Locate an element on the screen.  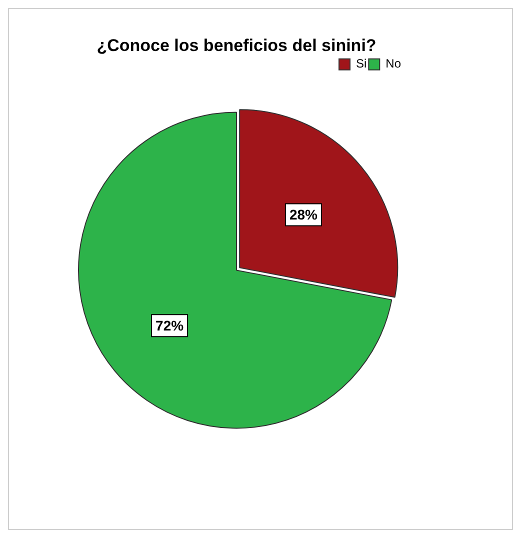
legend-label: No is located at coordinates (394, 63).